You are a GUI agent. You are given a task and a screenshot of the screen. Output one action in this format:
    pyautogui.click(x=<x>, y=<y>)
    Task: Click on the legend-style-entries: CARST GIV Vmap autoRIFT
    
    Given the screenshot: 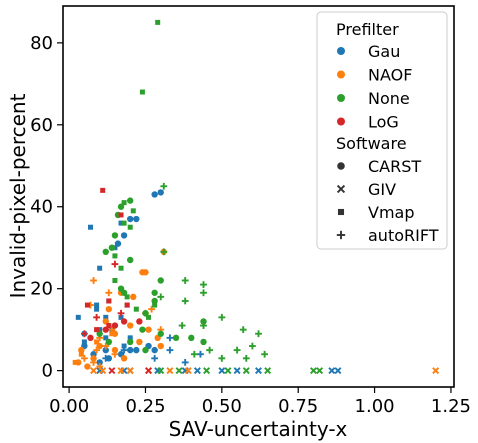 What is the action you would take?
    pyautogui.click(x=387, y=201)
    